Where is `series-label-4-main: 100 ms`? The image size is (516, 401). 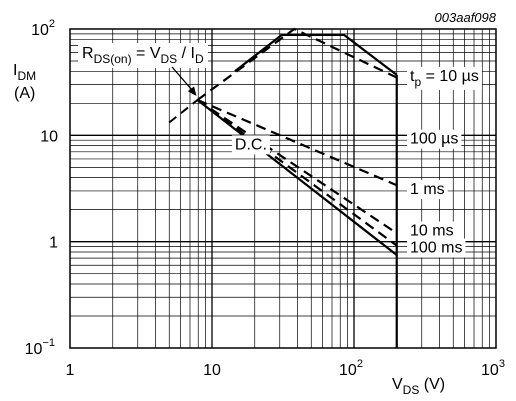 series-label-4-main: 100 ms is located at coordinates (436, 248).